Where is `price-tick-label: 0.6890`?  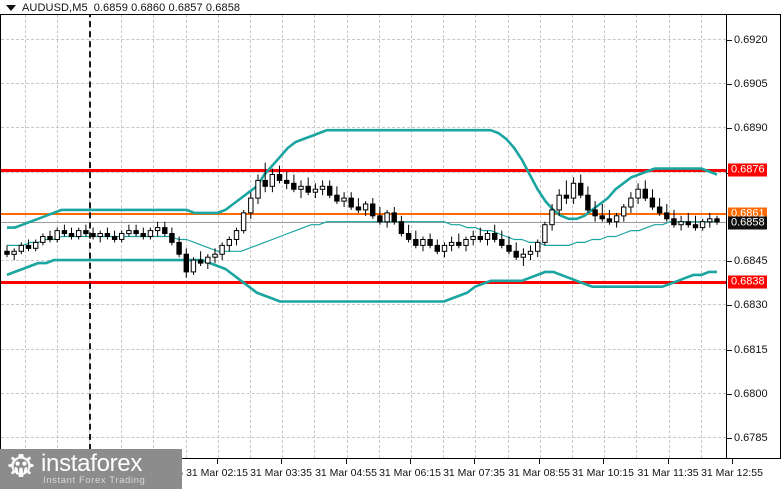 price-tick-label: 0.6890 is located at coordinates (751, 128).